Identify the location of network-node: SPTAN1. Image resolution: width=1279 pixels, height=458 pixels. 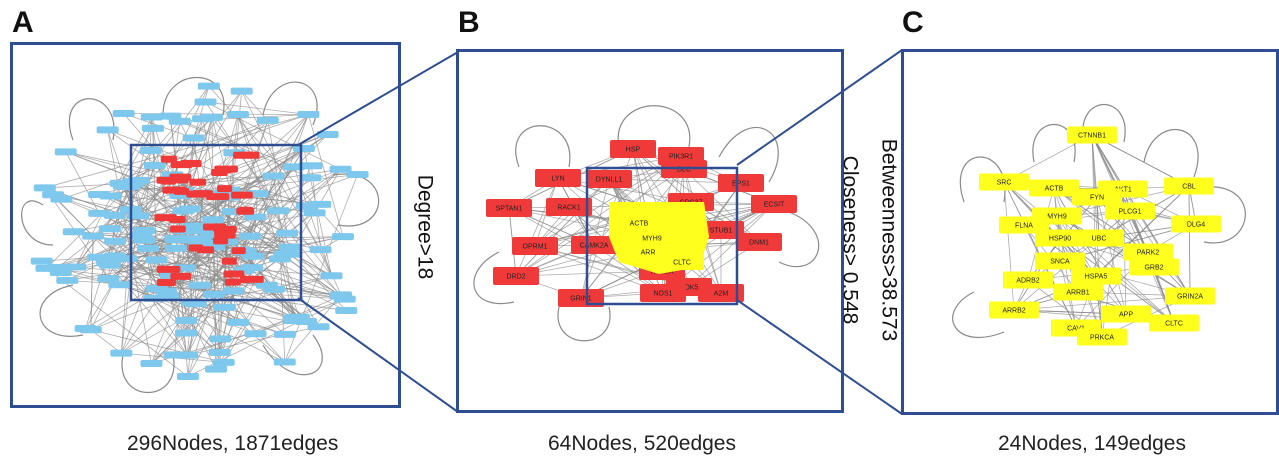
(509, 208).